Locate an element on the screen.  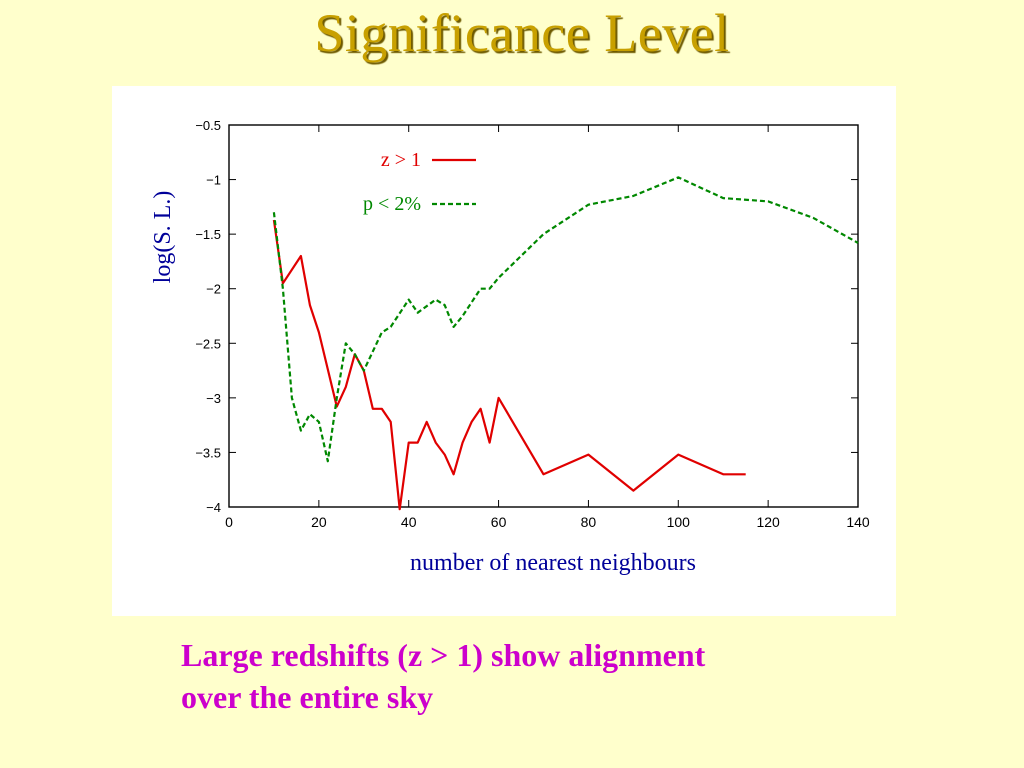
y-tick-label: −3 is located at coordinates (213, 398).